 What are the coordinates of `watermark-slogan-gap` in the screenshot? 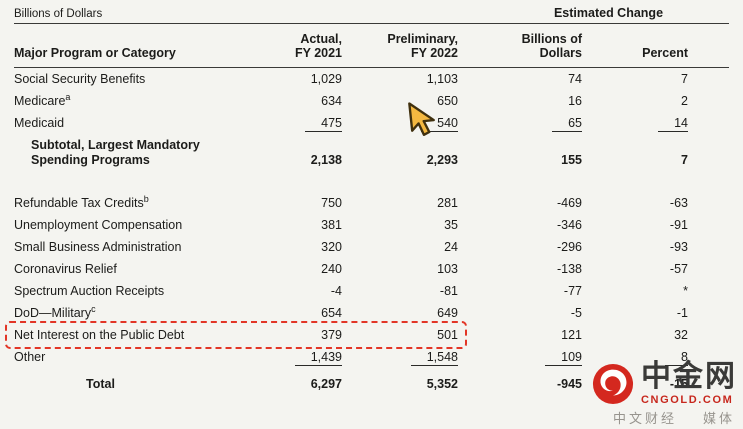 It's located at (690, 417).